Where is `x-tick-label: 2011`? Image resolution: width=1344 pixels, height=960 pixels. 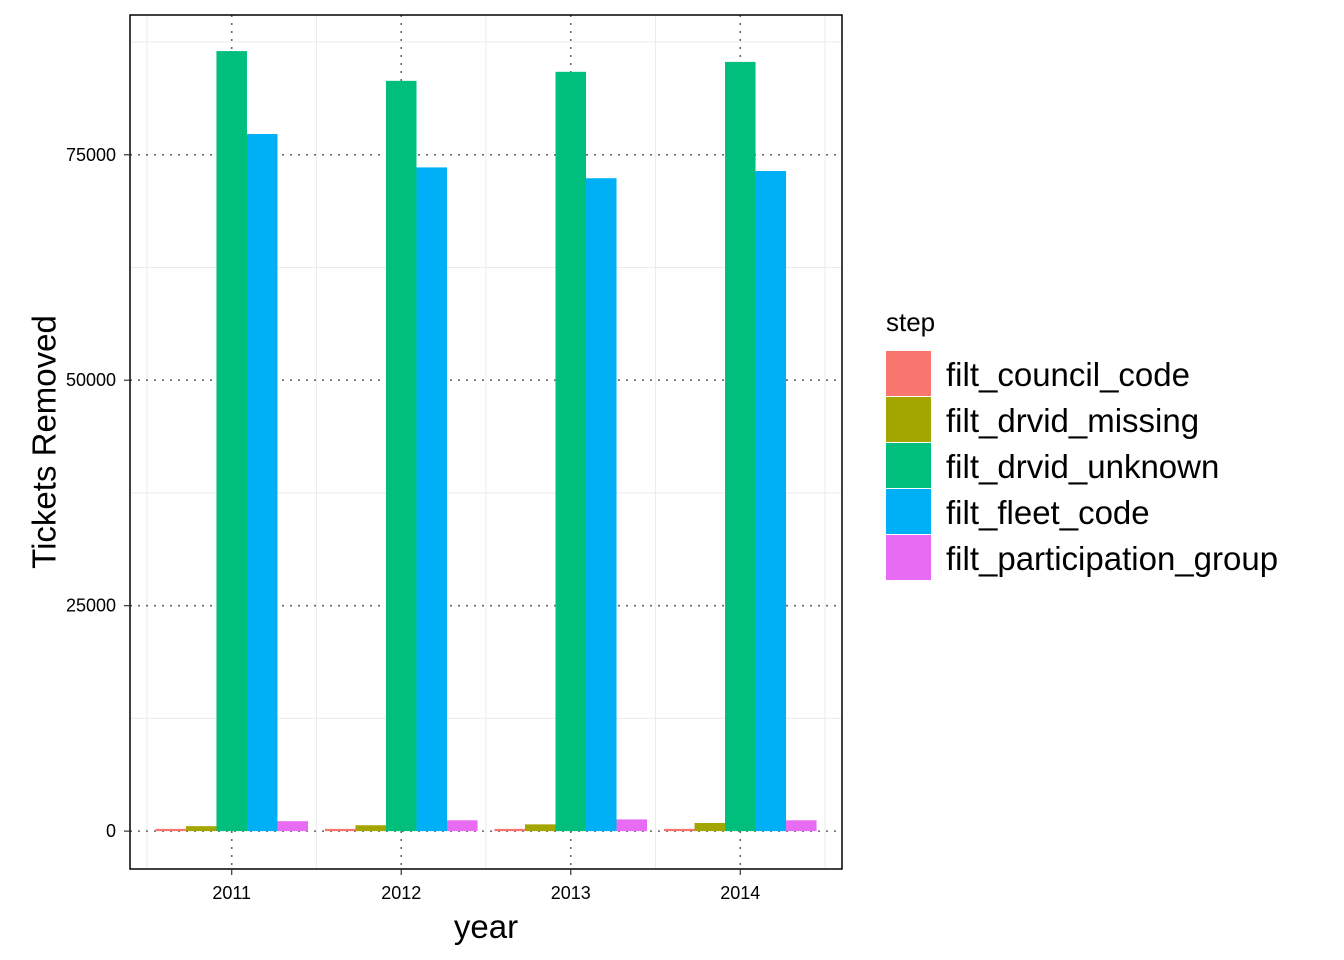
x-tick-label: 2011 is located at coordinates (231, 893).